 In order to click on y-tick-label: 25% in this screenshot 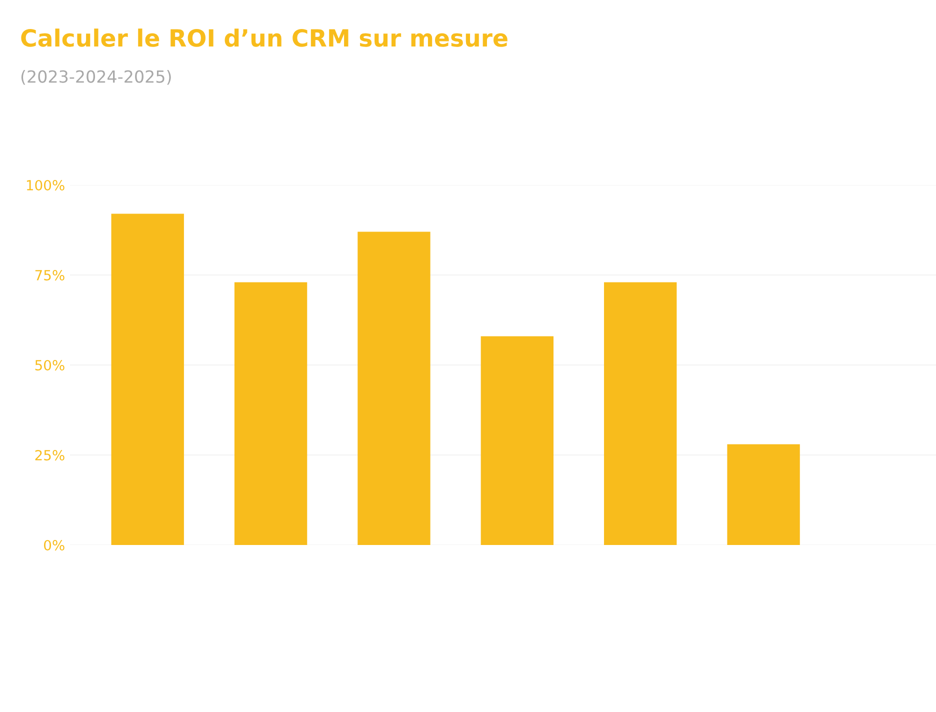, I will do `click(49, 455)`.